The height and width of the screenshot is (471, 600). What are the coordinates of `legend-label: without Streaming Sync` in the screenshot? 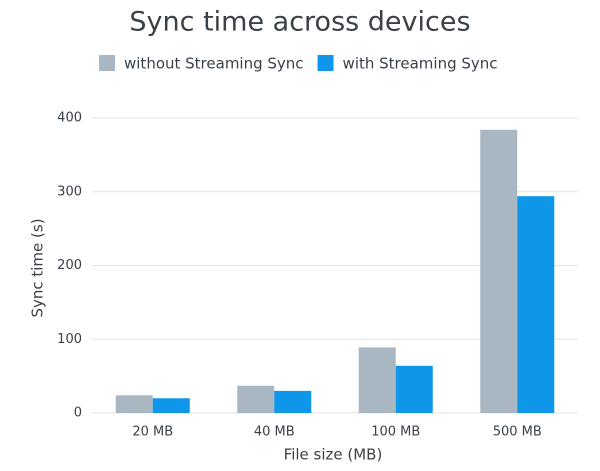 It's located at (214, 64).